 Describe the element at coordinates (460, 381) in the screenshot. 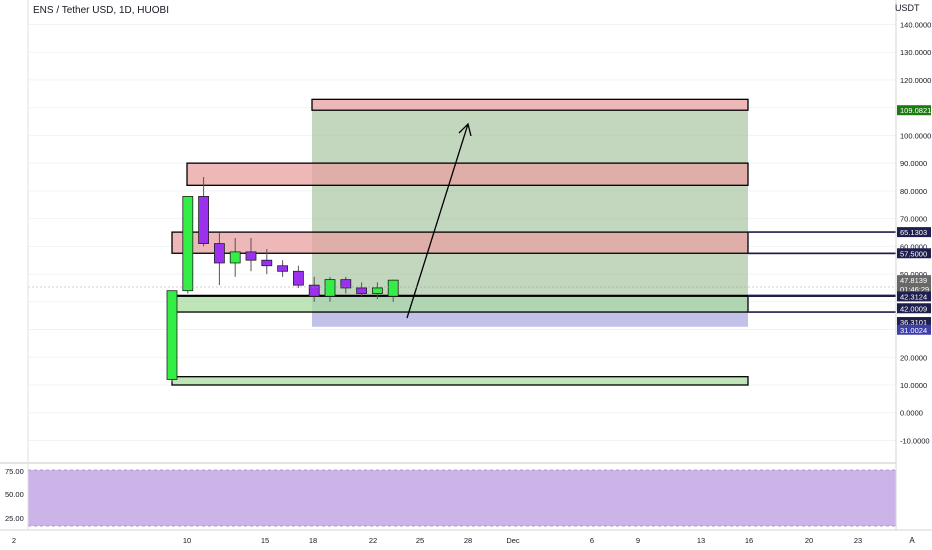

I see `demand-zone-bottom` at that location.